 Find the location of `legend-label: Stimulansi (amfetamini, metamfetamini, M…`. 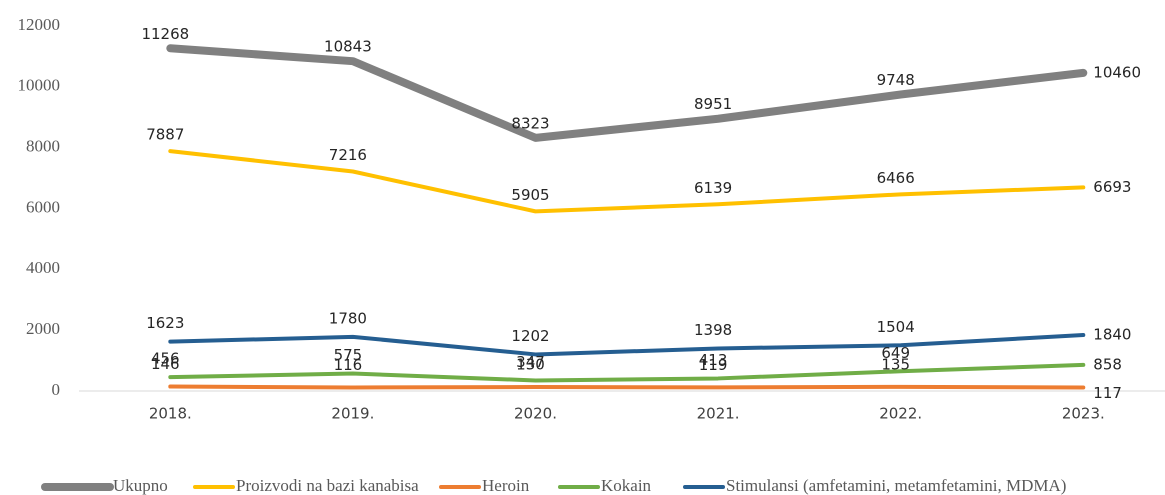

legend-label: Stimulansi (amfetamini, metamfetamini, M… is located at coordinates (896, 485).